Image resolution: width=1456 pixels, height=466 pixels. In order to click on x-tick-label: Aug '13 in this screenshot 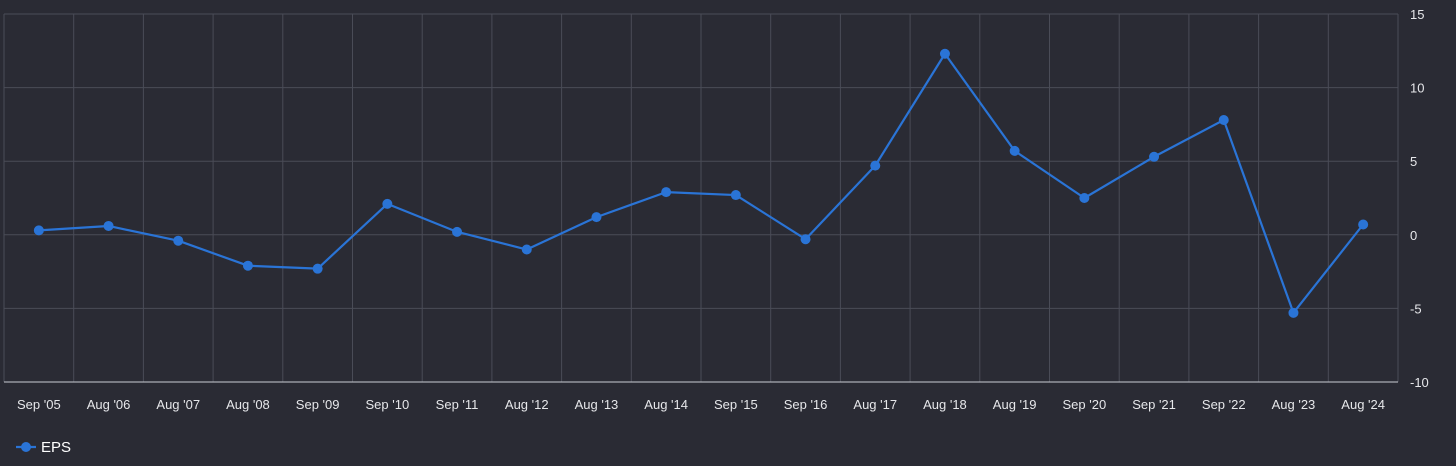, I will do `click(597, 404)`.